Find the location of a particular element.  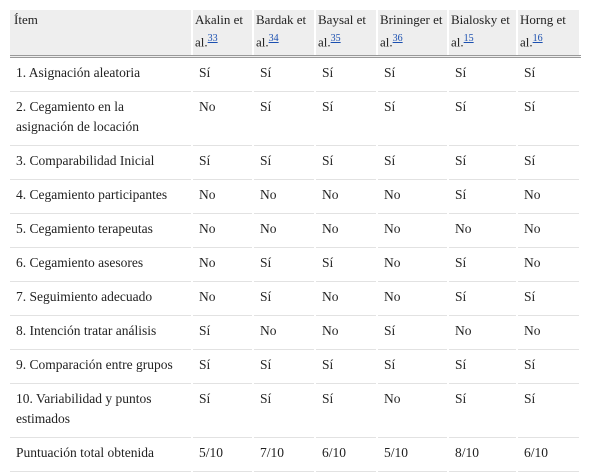

item-cell: 1. Asignación aleatoria is located at coordinates (101, 74).